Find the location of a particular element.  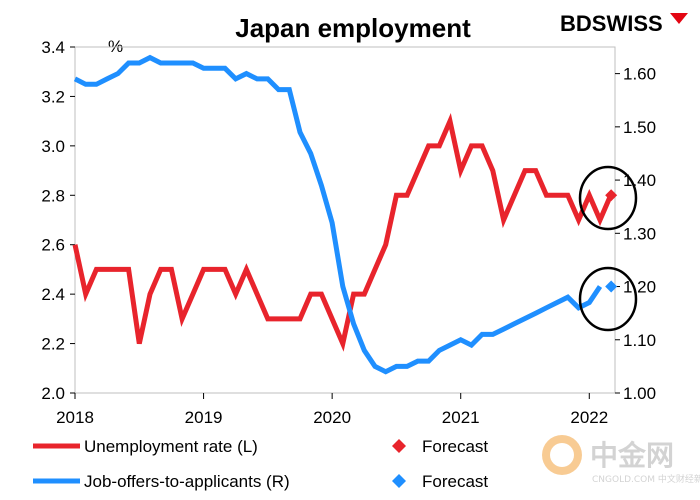

right-tick-label: 1.30 is located at coordinates (639, 233).